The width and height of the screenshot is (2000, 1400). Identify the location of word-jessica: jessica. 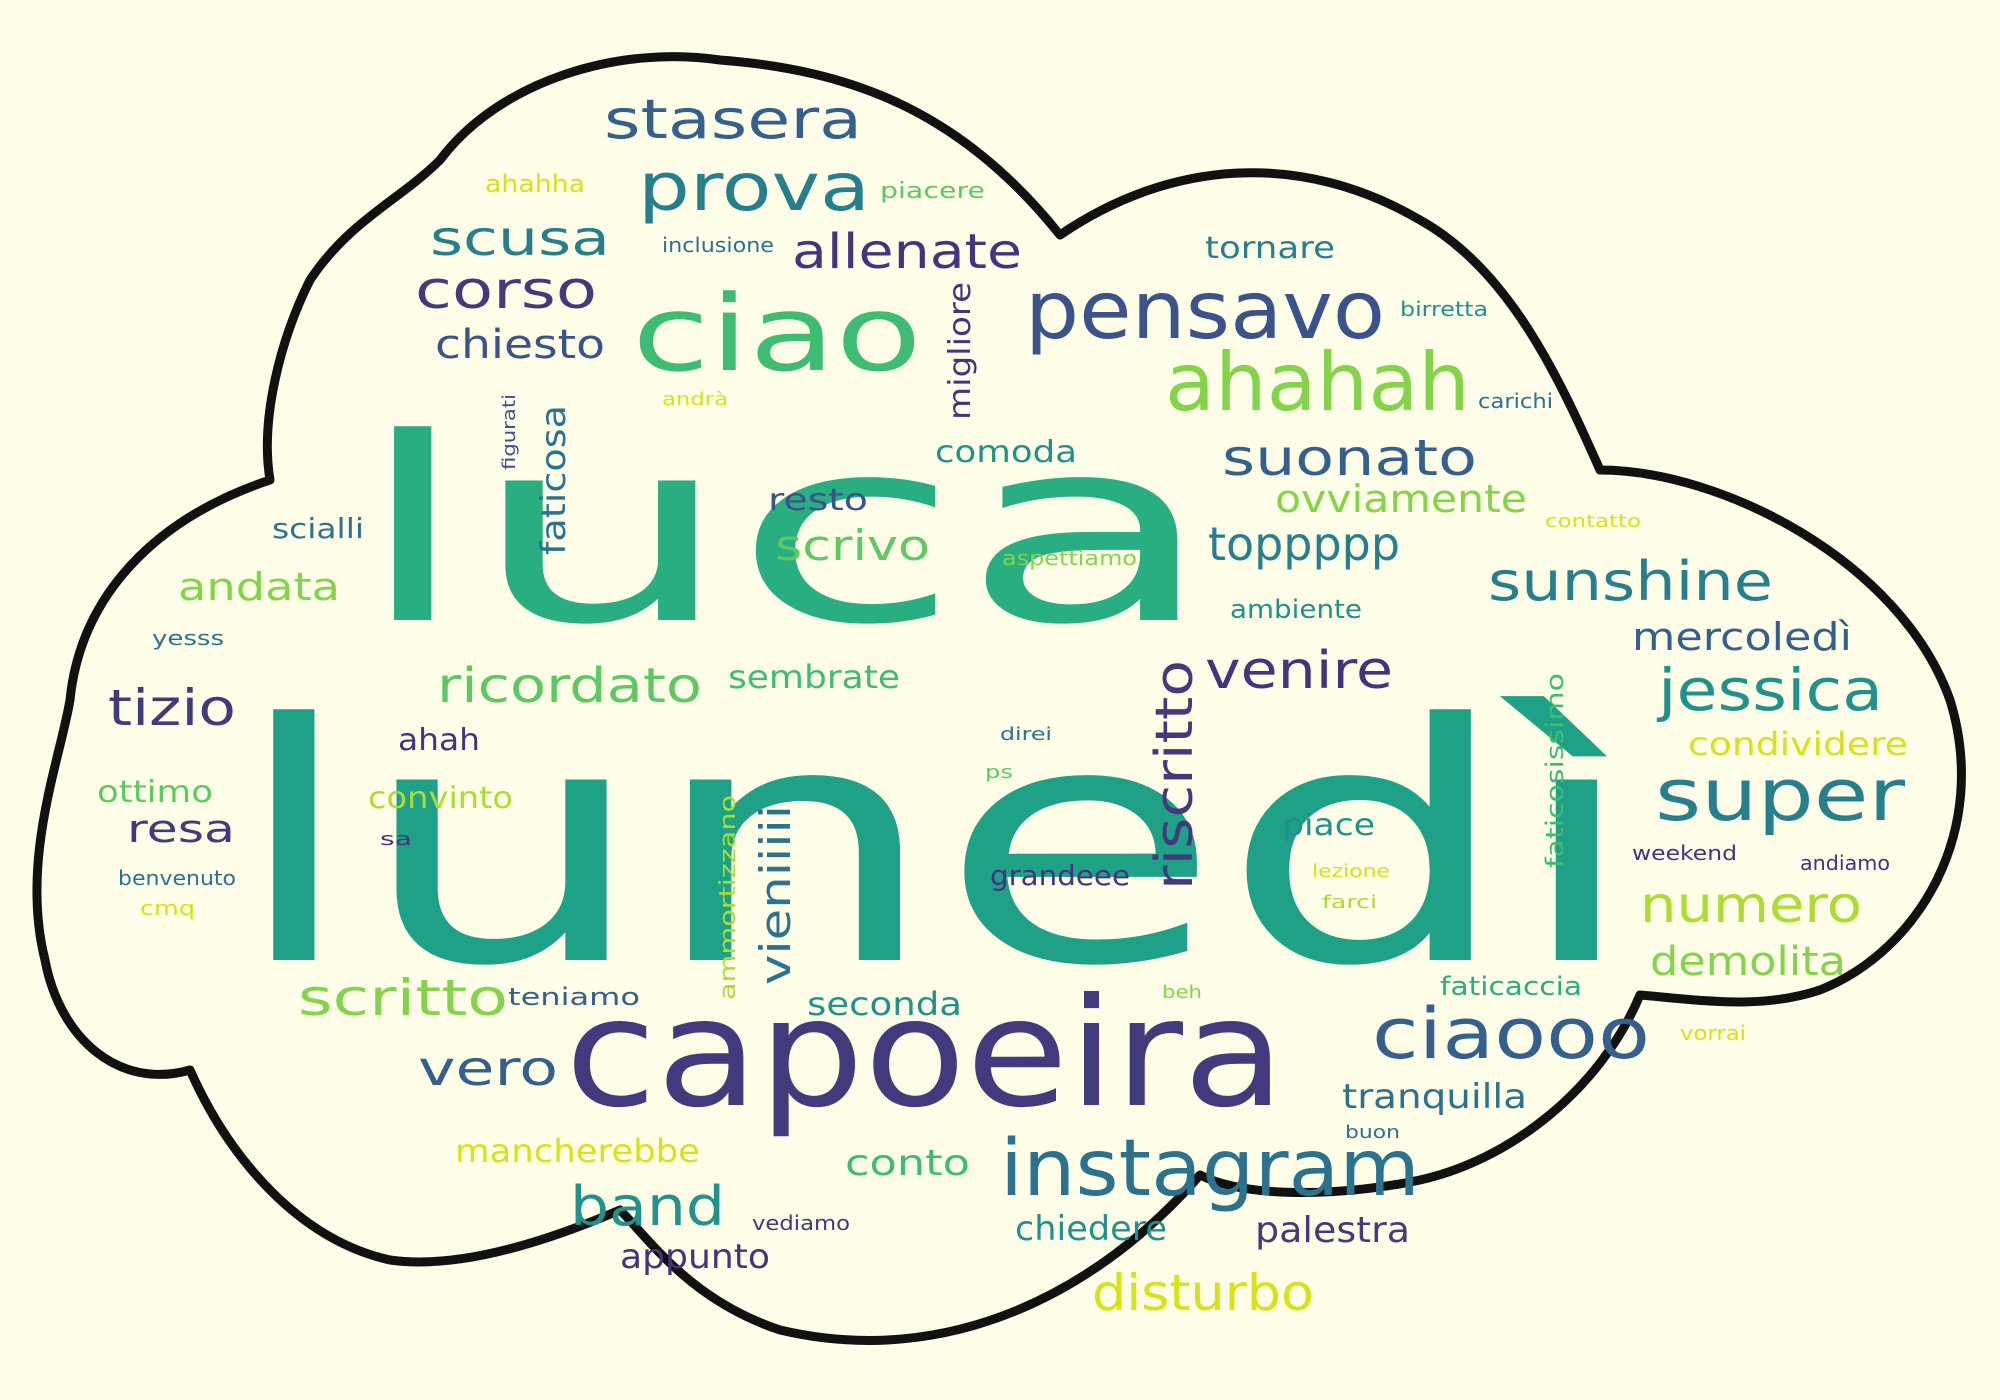
(1769, 690).